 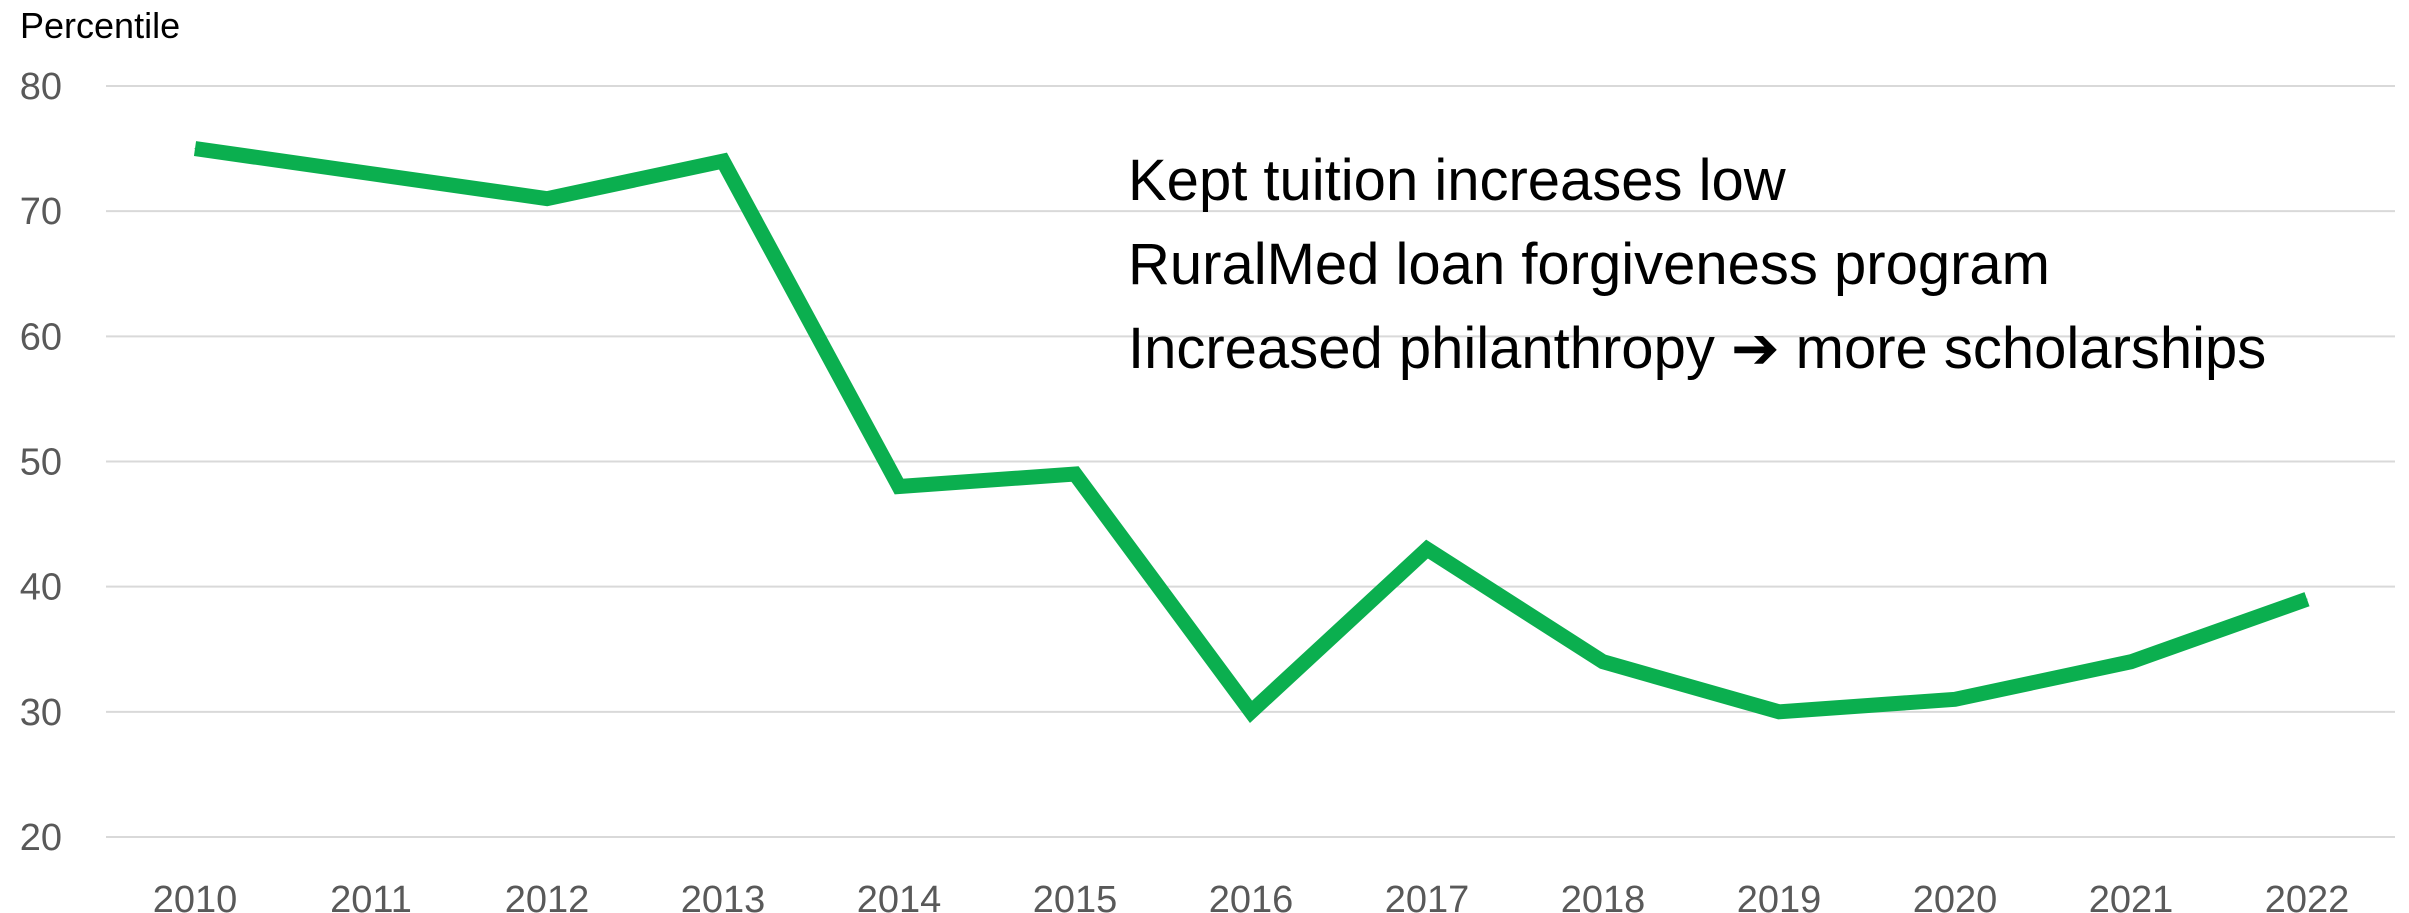 What do you see at coordinates (2307, 896) in the screenshot?
I see `x-tick-label: 2022` at bounding box center [2307, 896].